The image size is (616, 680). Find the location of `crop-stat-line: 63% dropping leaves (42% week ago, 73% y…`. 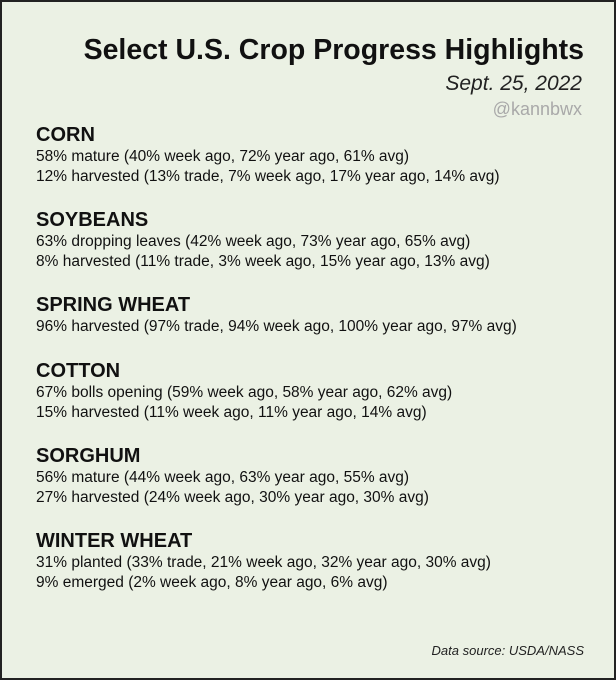

crop-stat-line: 63% dropping leaves (42% week ago, 73% y… is located at coordinates (253, 241).